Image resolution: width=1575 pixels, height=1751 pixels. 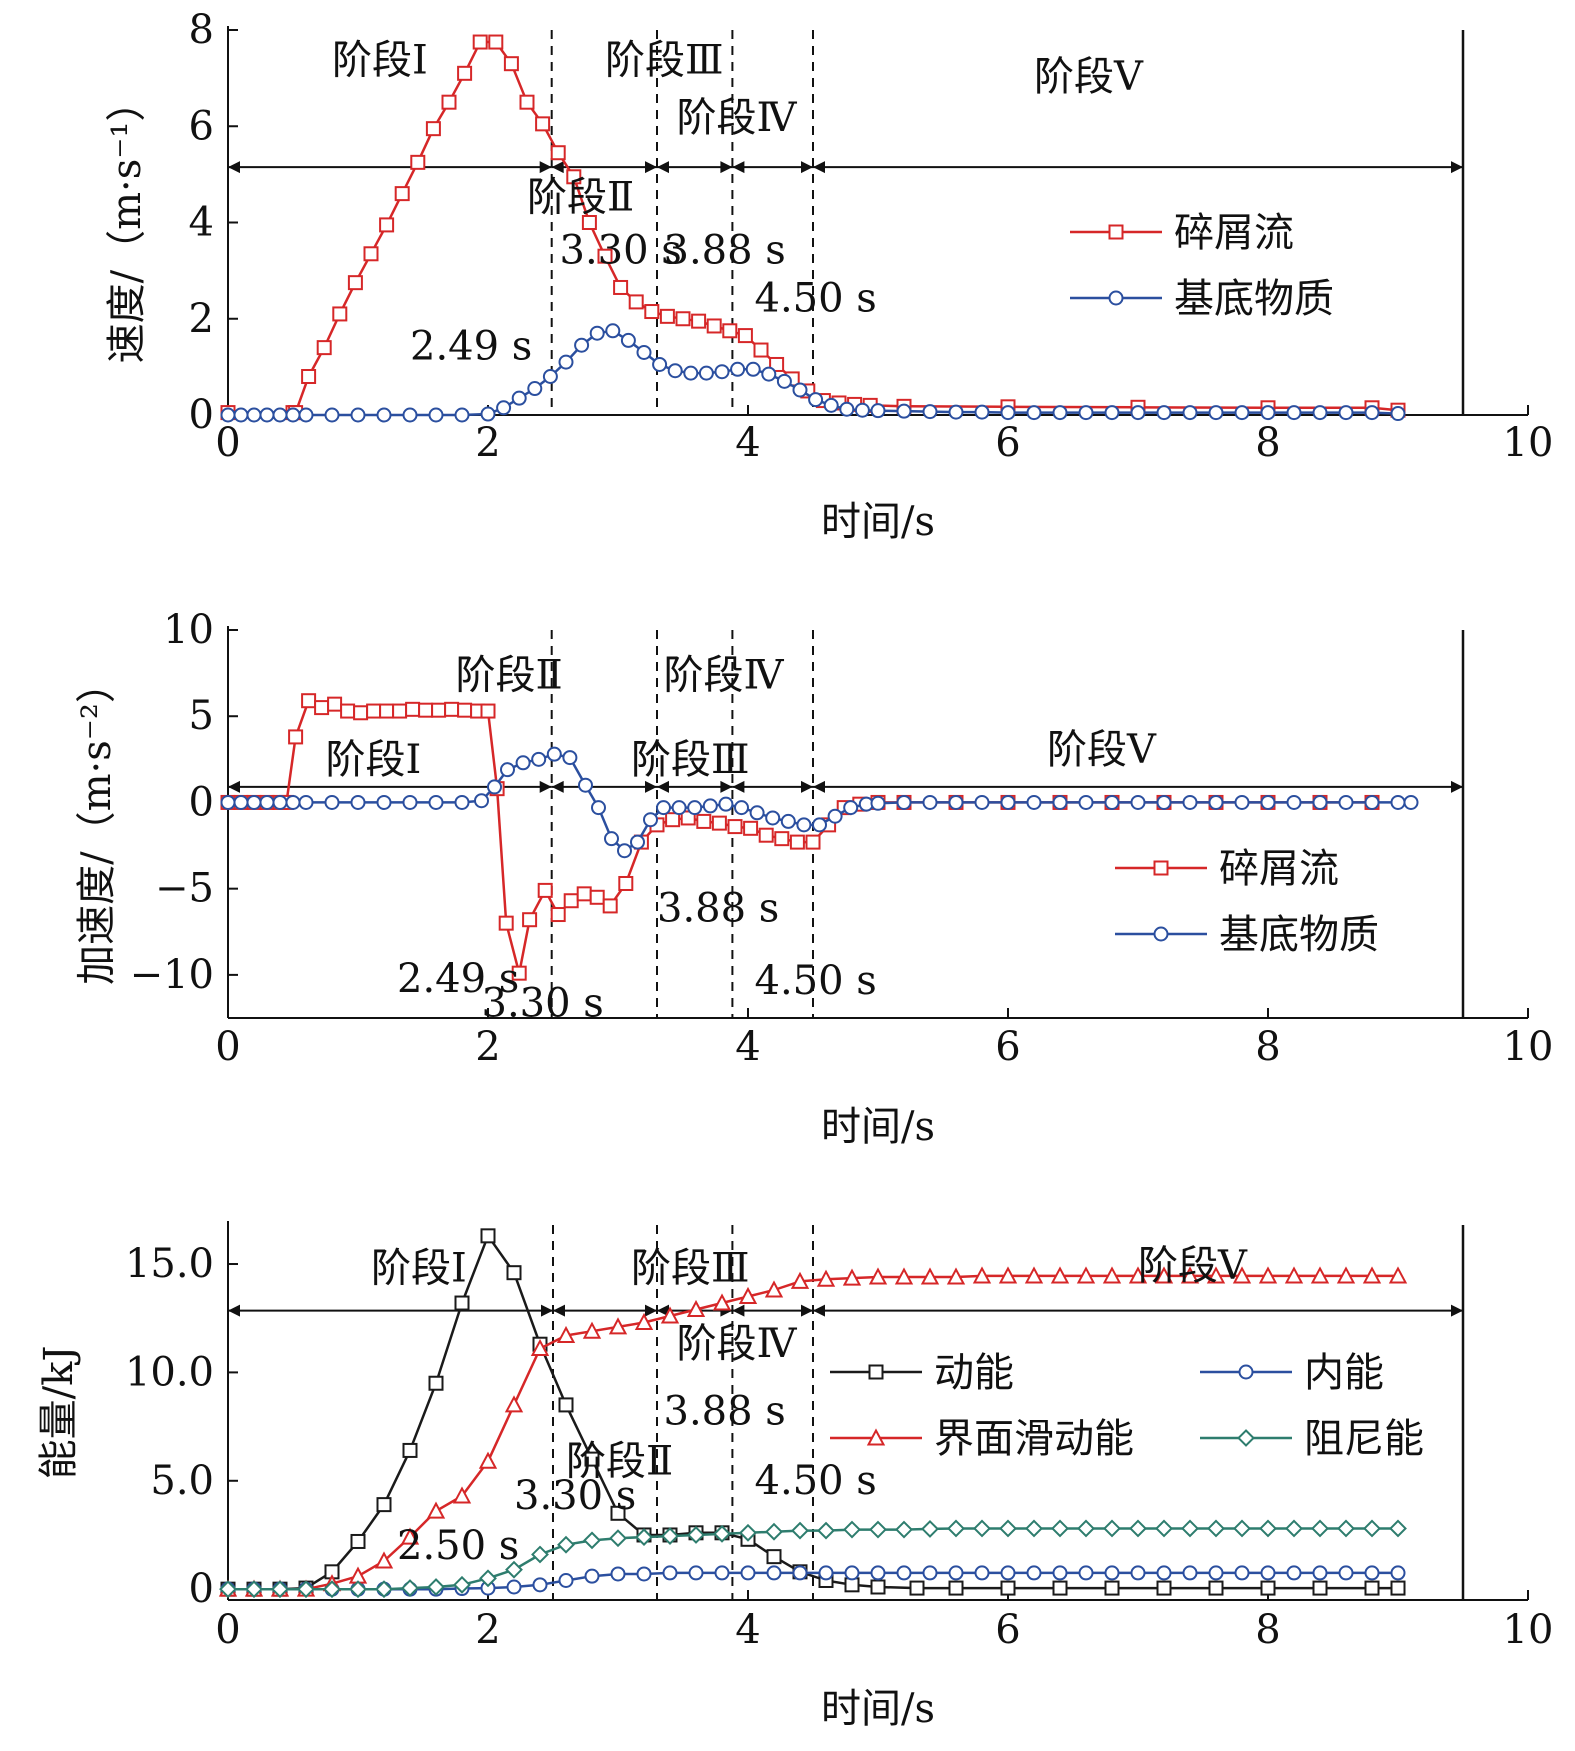 I want to click on y-tick-label: 0, so click(x=201, y=1589).